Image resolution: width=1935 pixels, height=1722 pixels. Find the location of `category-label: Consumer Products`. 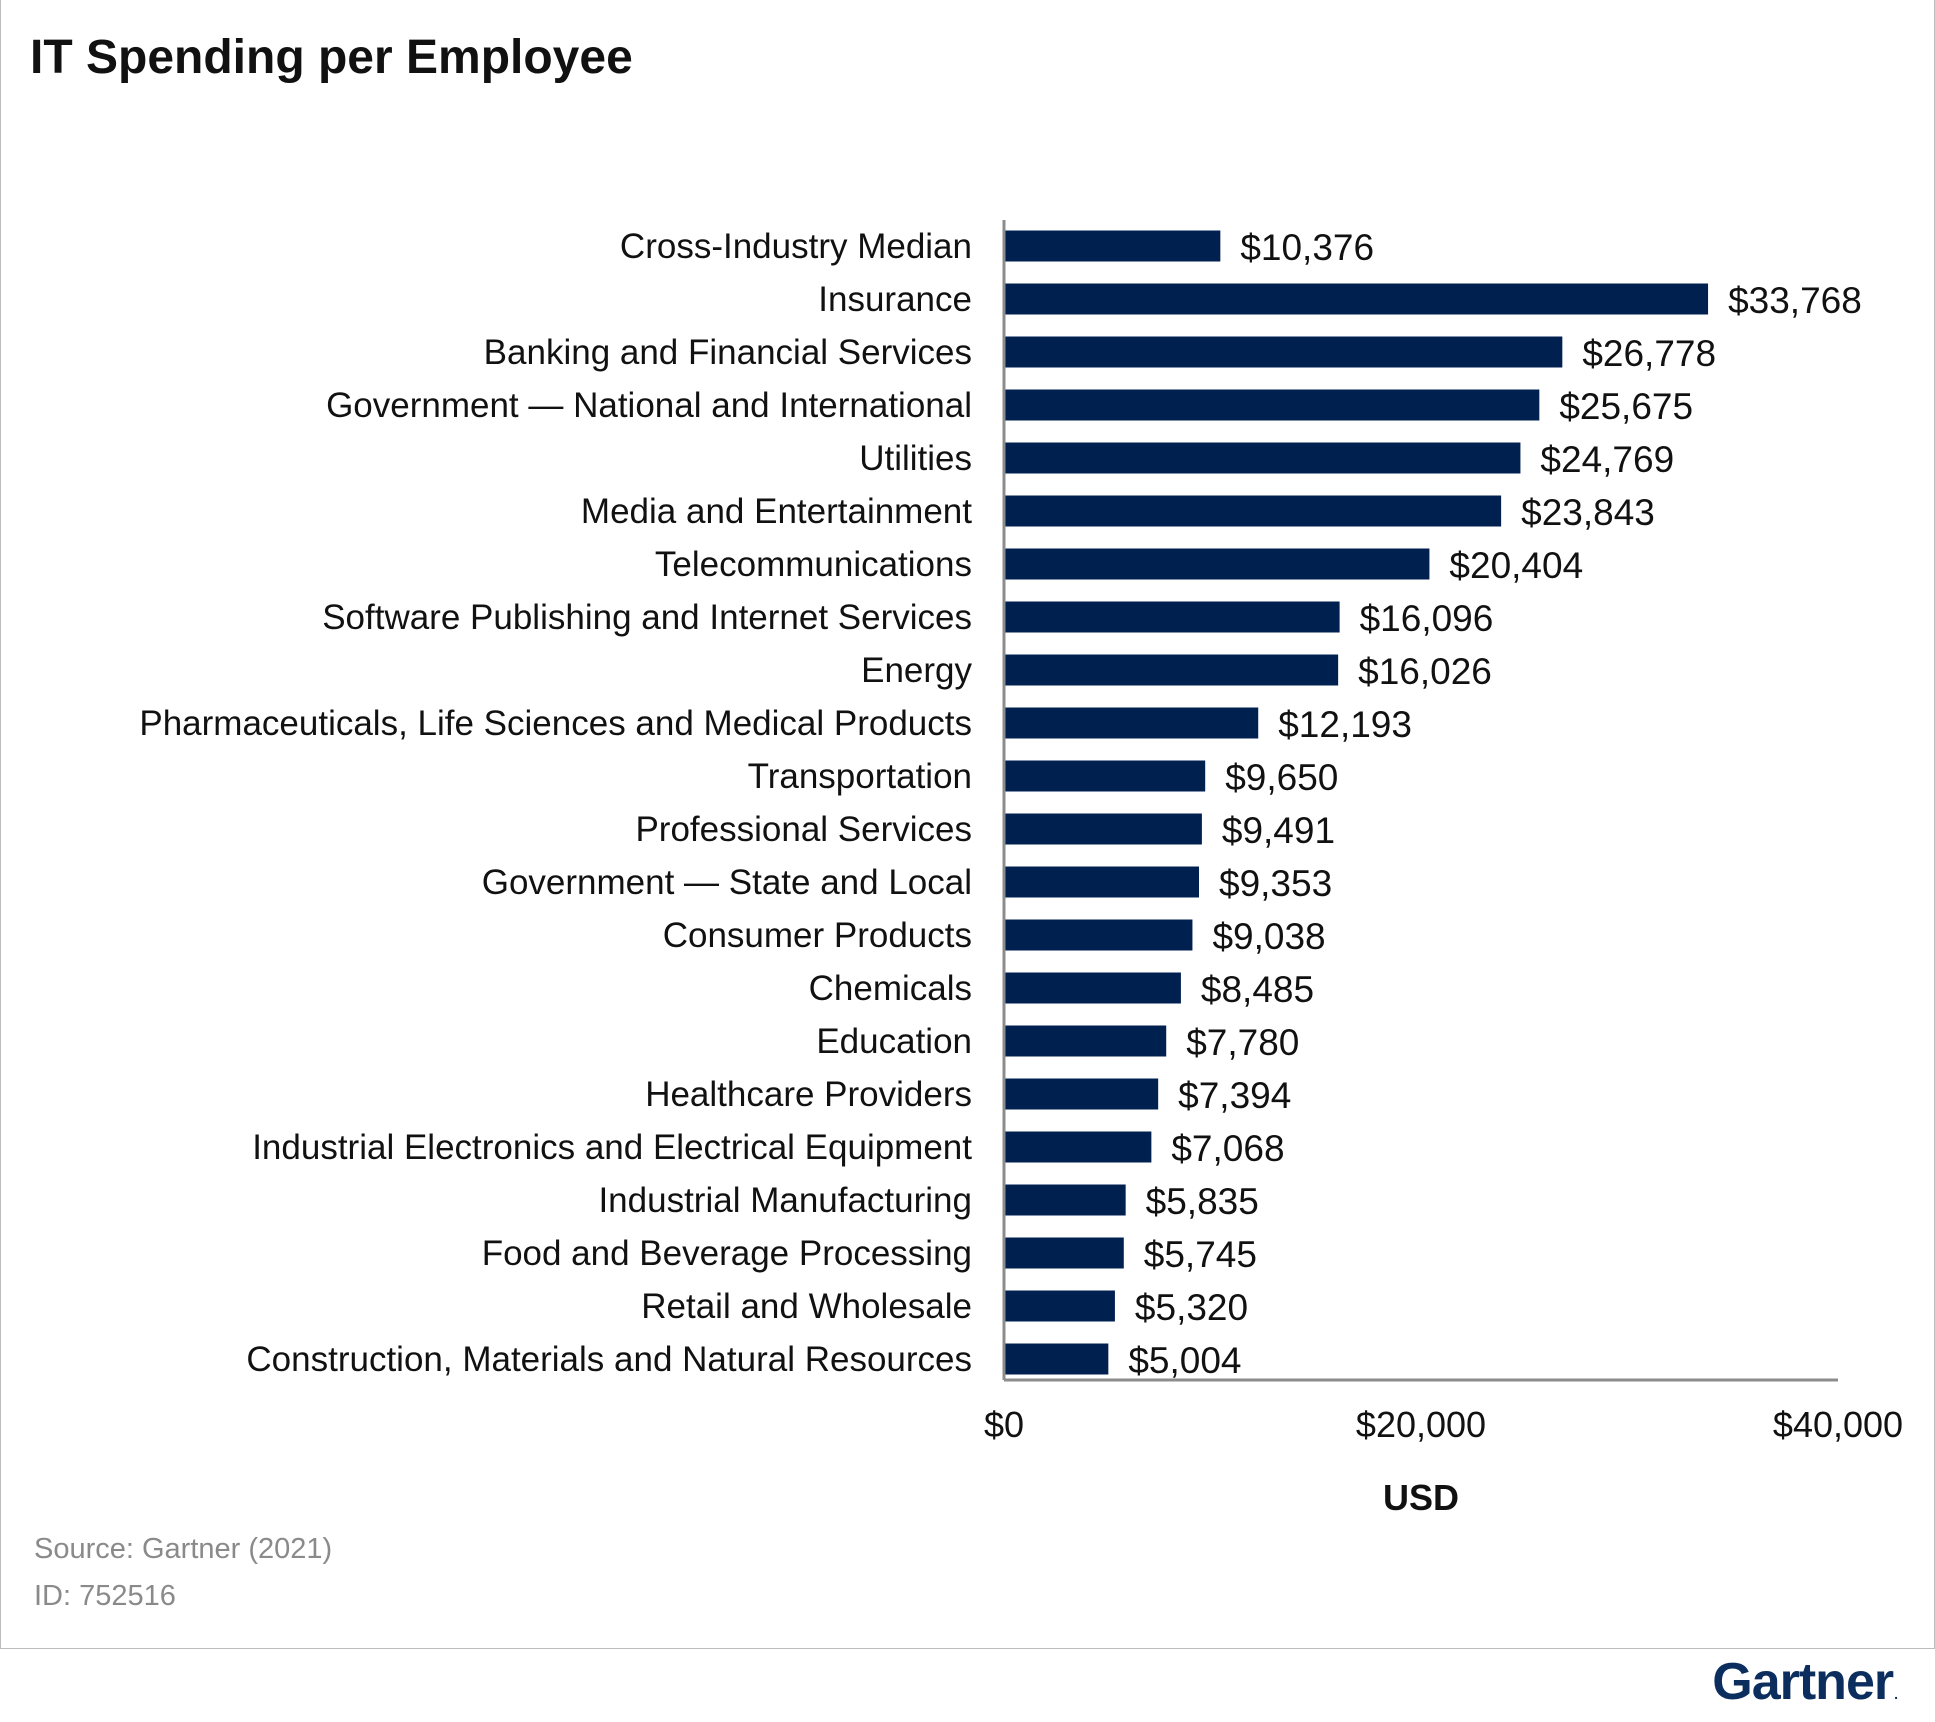

category-label: Consumer Products is located at coordinates (817, 935).